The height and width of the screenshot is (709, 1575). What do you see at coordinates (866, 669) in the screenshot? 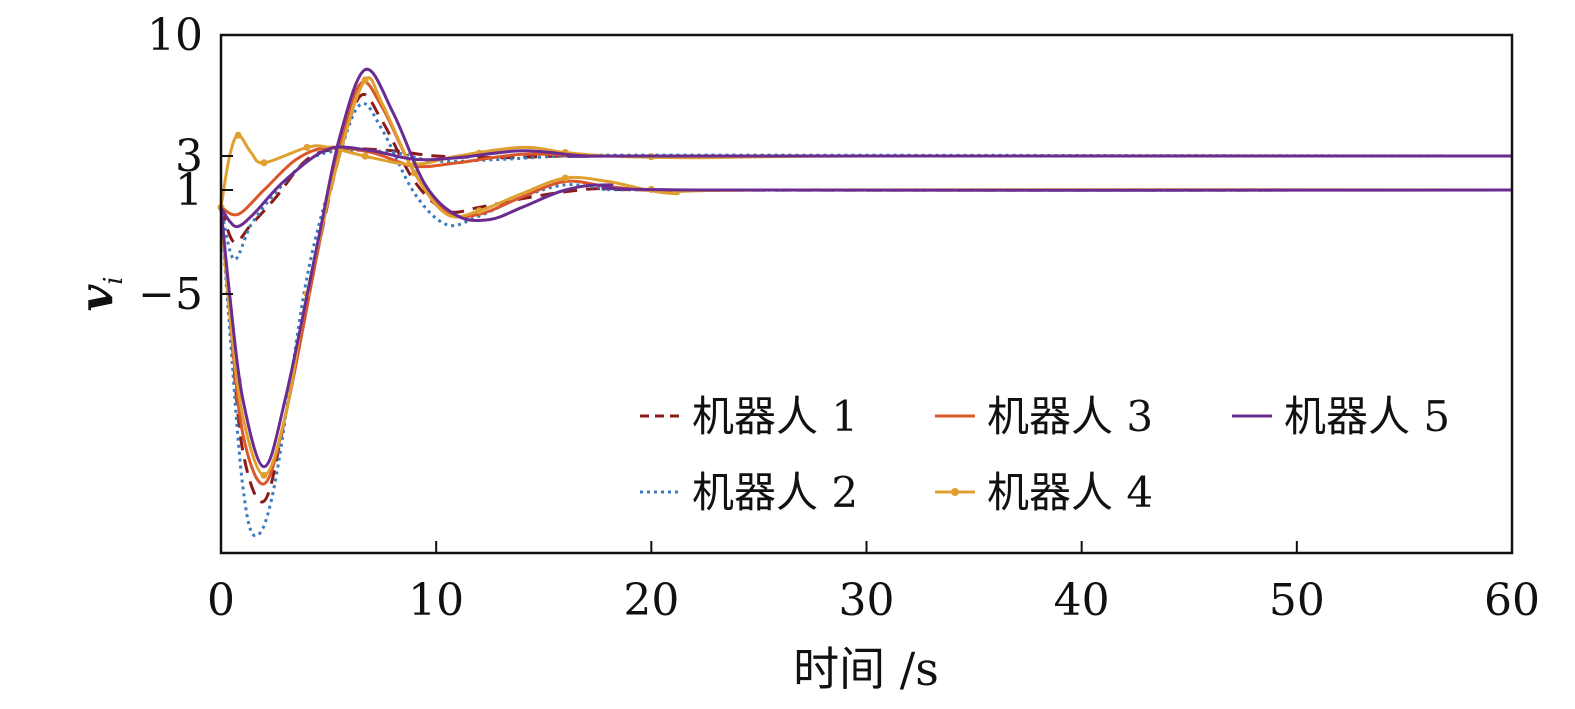
I see `x-axis-title: 时间 /s` at bounding box center [866, 669].